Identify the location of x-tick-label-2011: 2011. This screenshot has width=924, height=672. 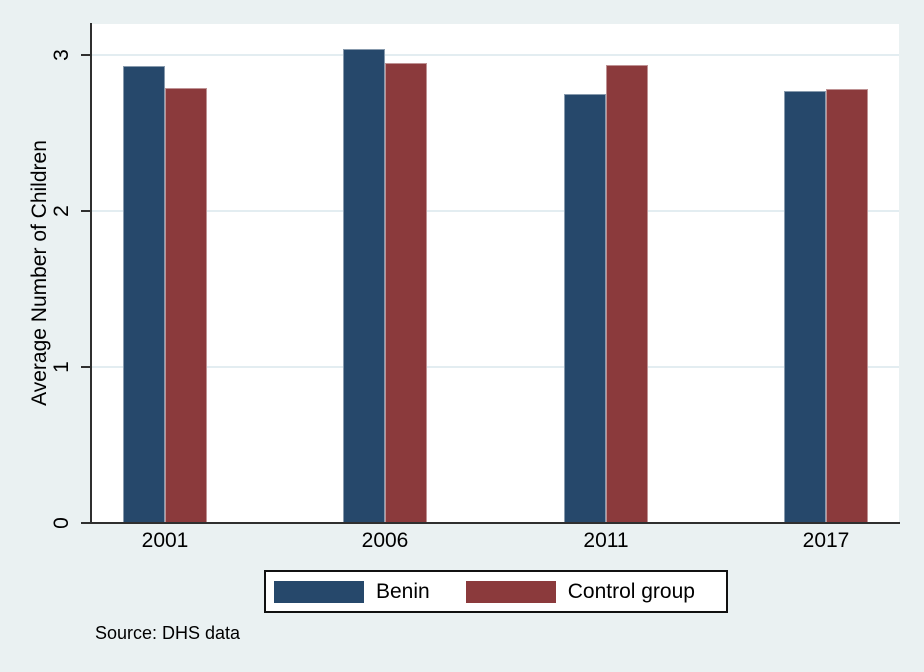
(606, 540).